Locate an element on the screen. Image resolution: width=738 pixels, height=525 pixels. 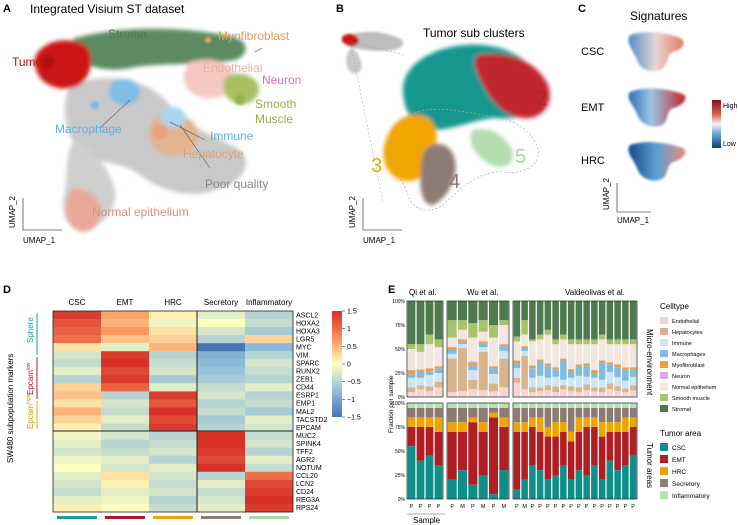
sig-umap-emt is located at coordinates (657, 107).